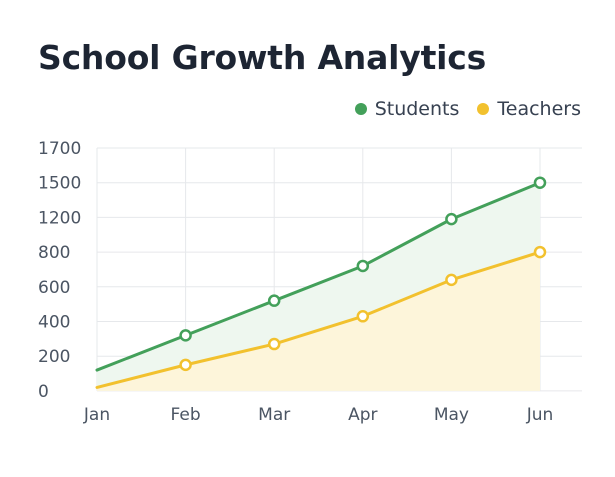  I want to click on x-tick-label: Apr, so click(362, 415).